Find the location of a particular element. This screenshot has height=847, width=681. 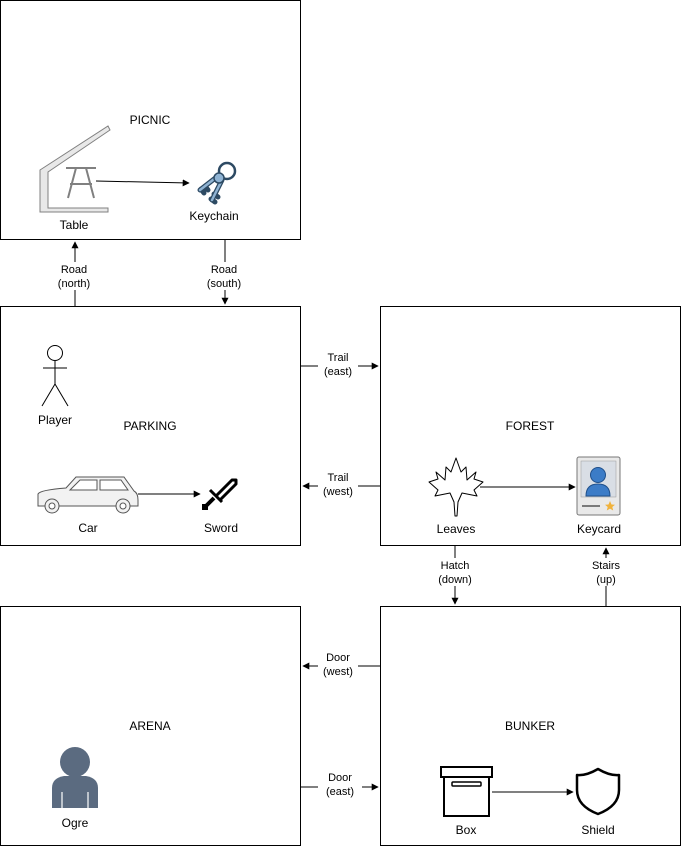

item-label-shield: Shield is located at coordinates (597, 830).